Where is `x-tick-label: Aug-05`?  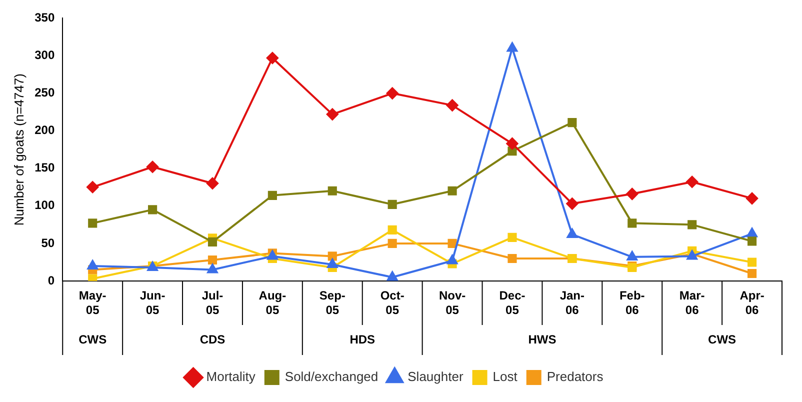 x-tick-label: Aug-05 is located at coordinates (272, 302).